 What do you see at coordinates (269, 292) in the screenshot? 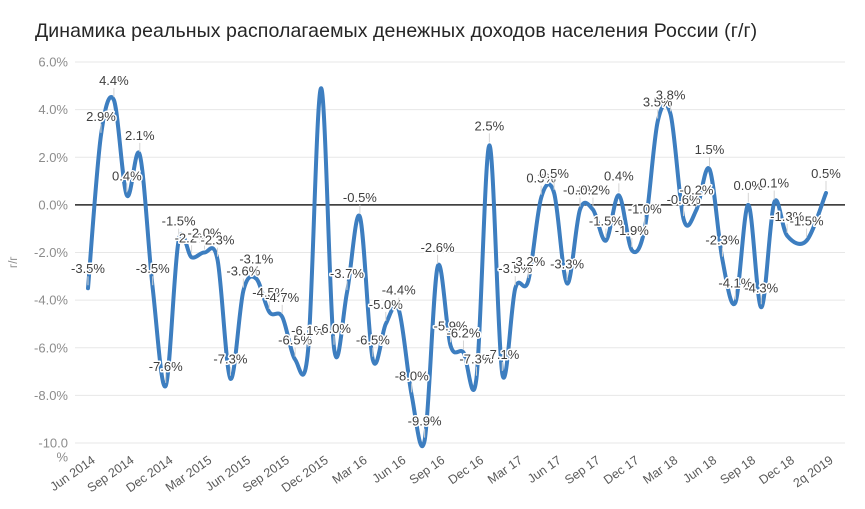
I see `data-label: -4.5%` at bounding box center [269, 292].